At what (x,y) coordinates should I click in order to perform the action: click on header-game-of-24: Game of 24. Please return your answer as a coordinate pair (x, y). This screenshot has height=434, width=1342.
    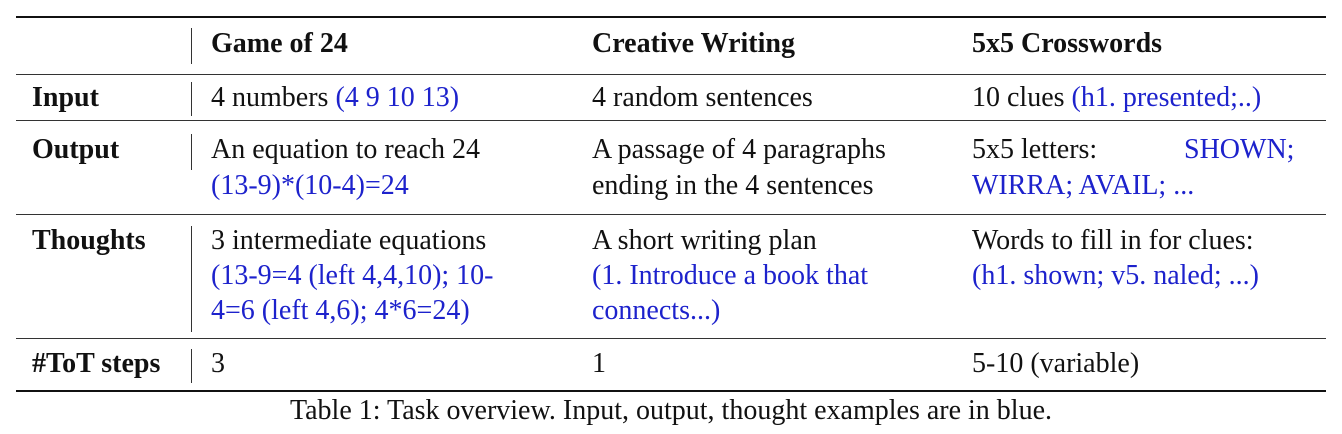
    Looking at the image, I should click on (279, 43).